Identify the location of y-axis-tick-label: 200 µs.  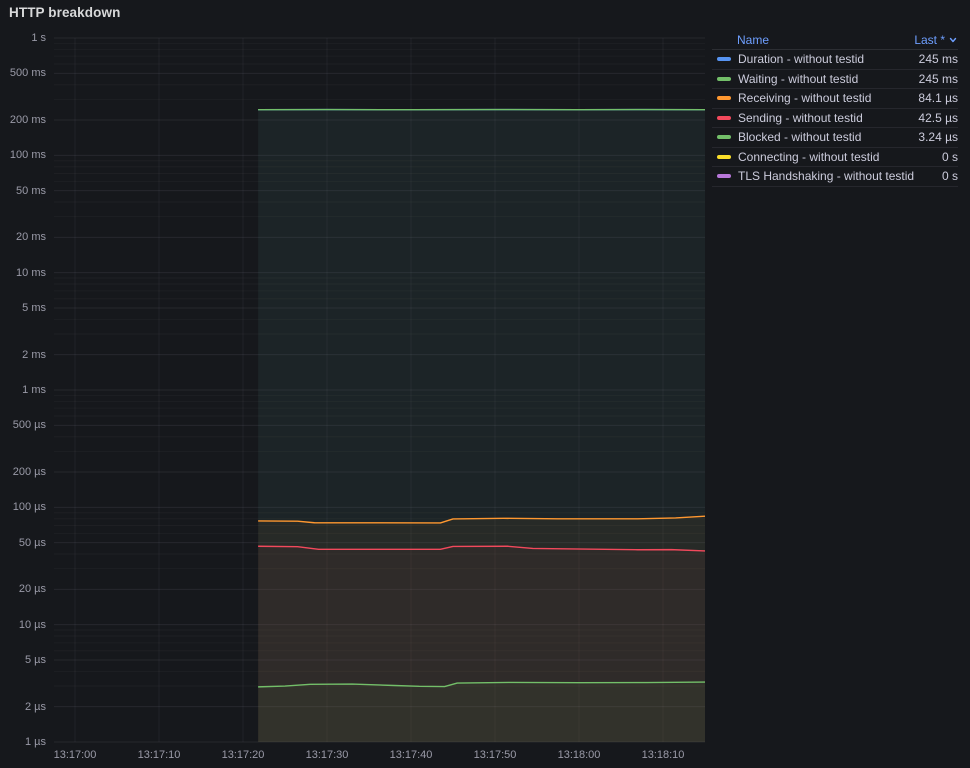
(29, 472).